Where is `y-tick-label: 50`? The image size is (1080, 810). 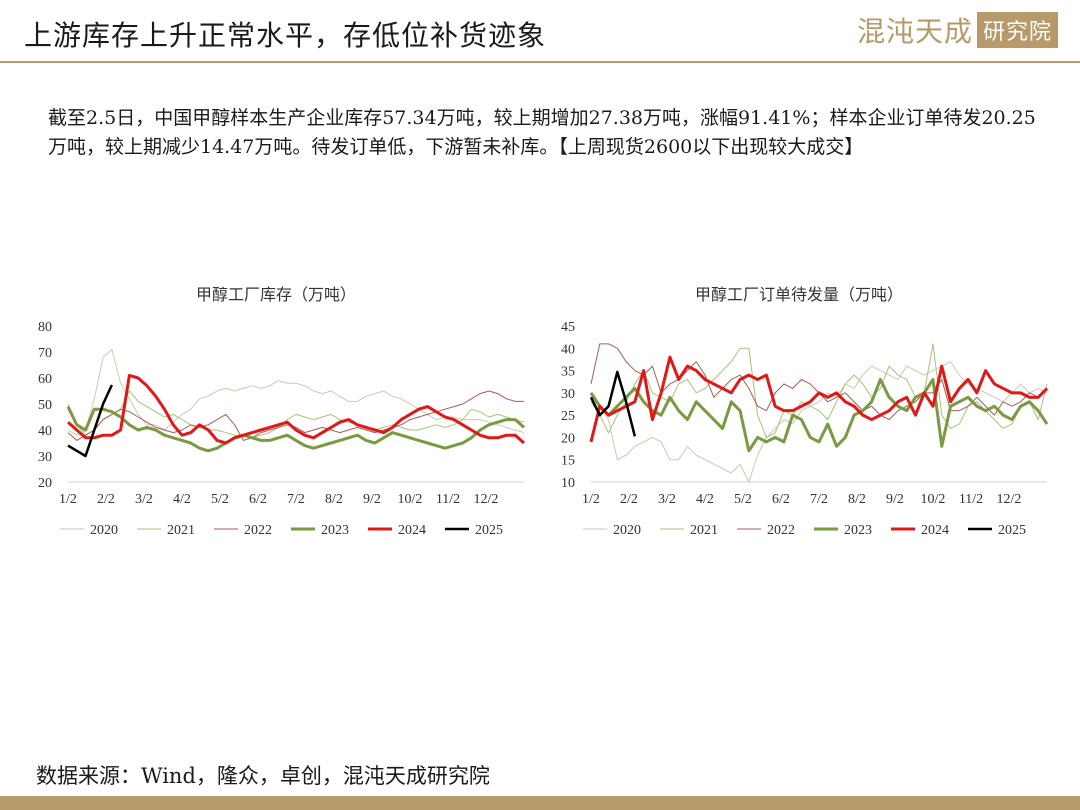
y-tick-label: 50 is located at coordinates (45, 405).